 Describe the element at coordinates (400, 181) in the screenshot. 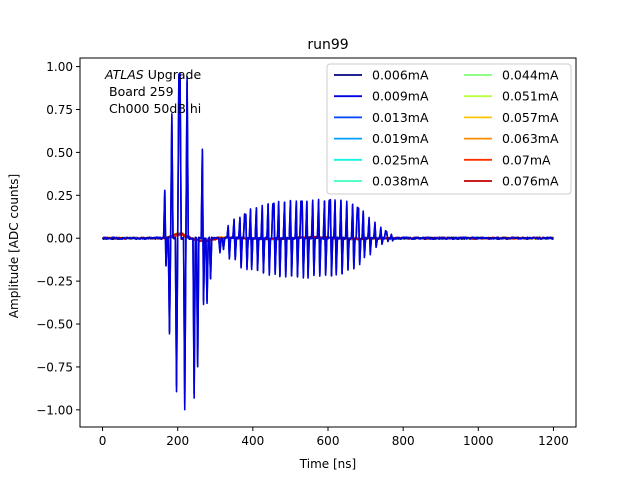

I see `legend-label: 0.038mA` at that location.